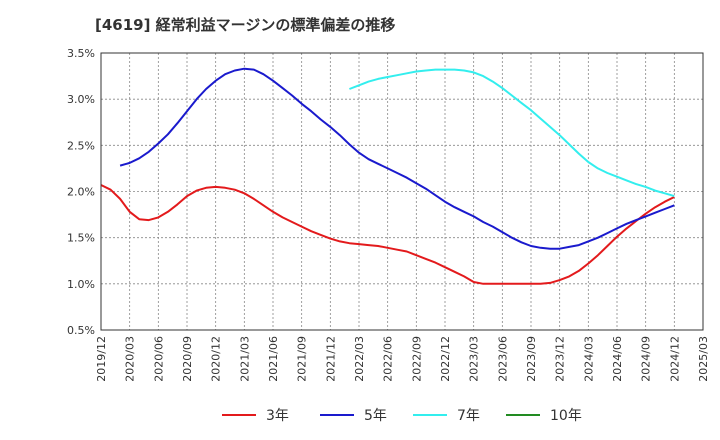 The image size is (720, 440). What do you see at coordinates (703, 359) in the screenshot?
I see `x-tick-label: 2025/03` at bounding box center [703, 359].